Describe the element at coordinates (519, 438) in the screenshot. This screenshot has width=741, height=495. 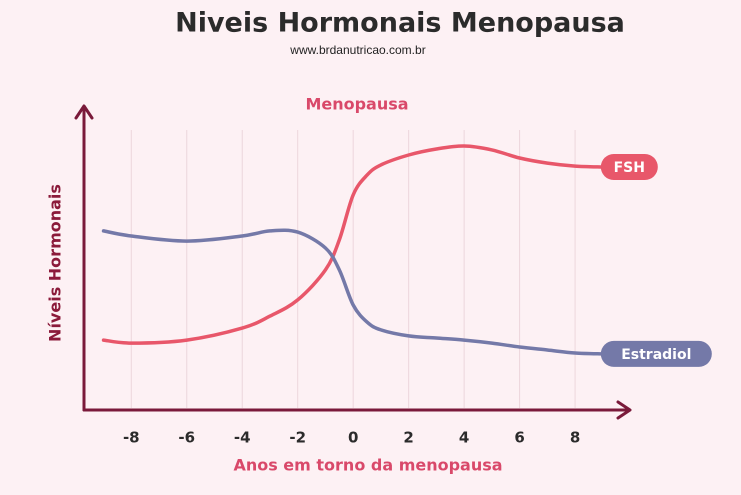
I see `x-tick-label: 6` at that location.